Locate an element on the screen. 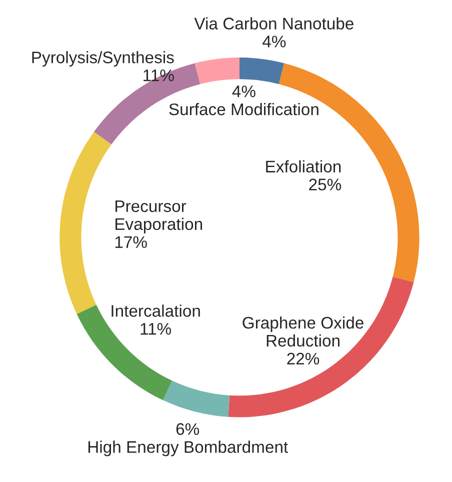 This screenshot has height=482, width=452. data-label: 17% is located at coordinates (131, 242).